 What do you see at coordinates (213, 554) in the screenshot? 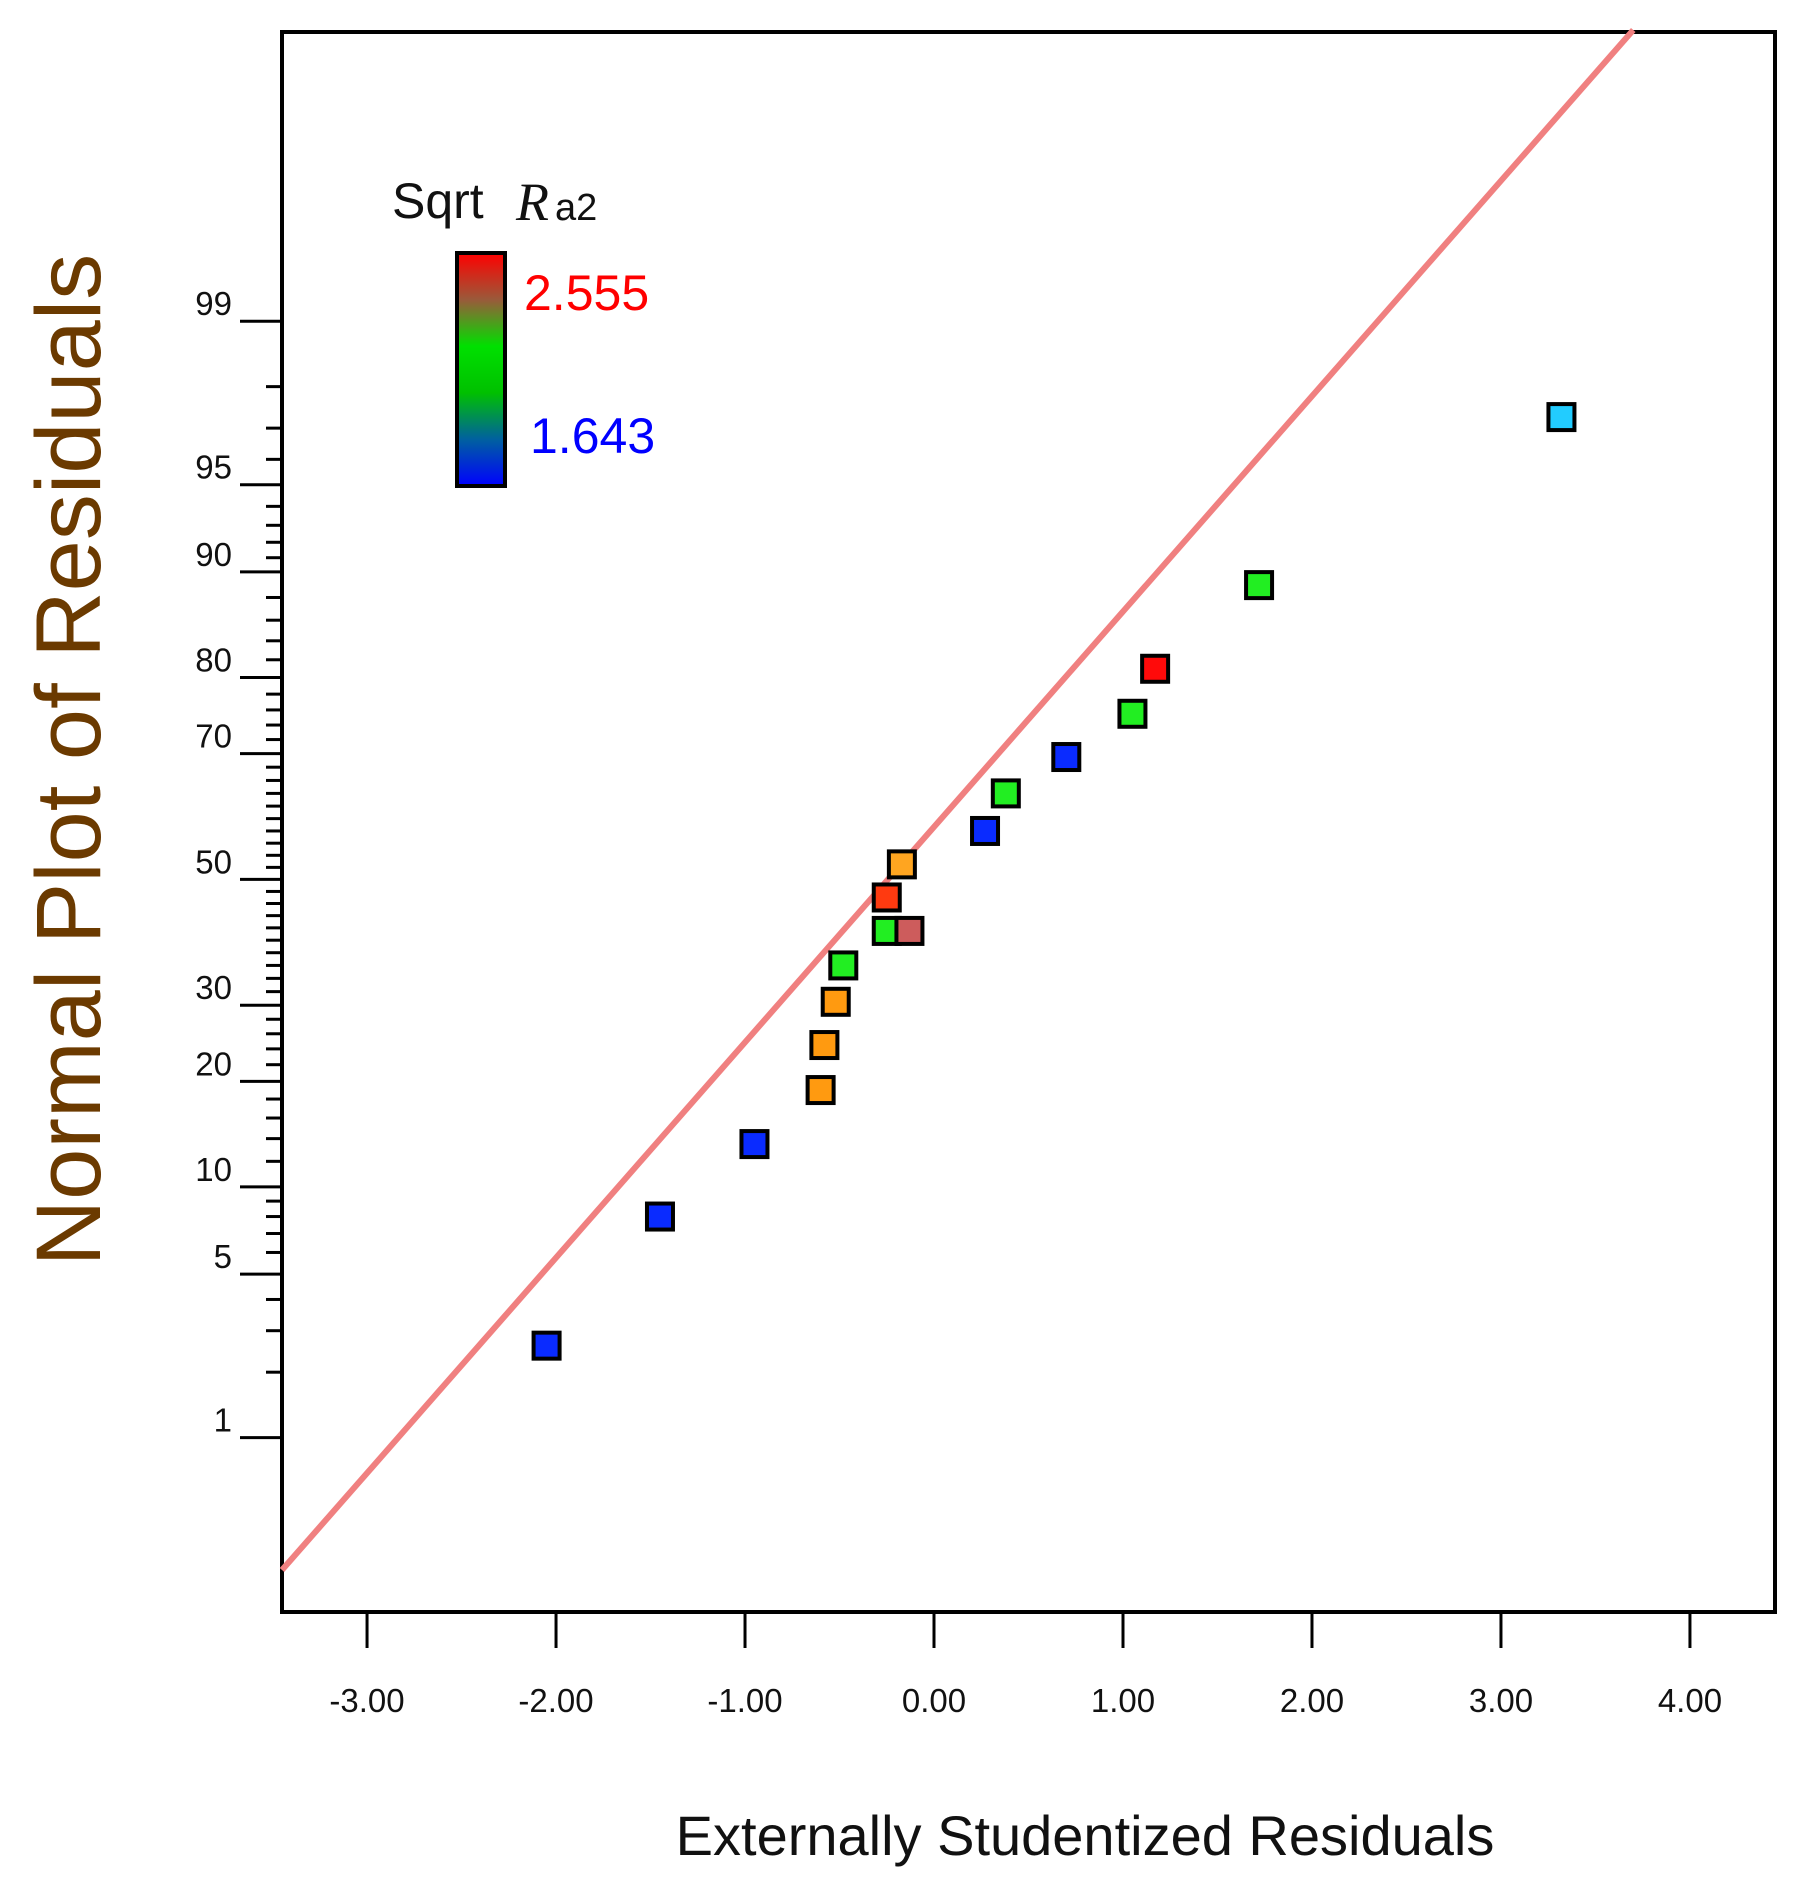
I see `y-tick-label: 90` at bounding box center [213, 554].